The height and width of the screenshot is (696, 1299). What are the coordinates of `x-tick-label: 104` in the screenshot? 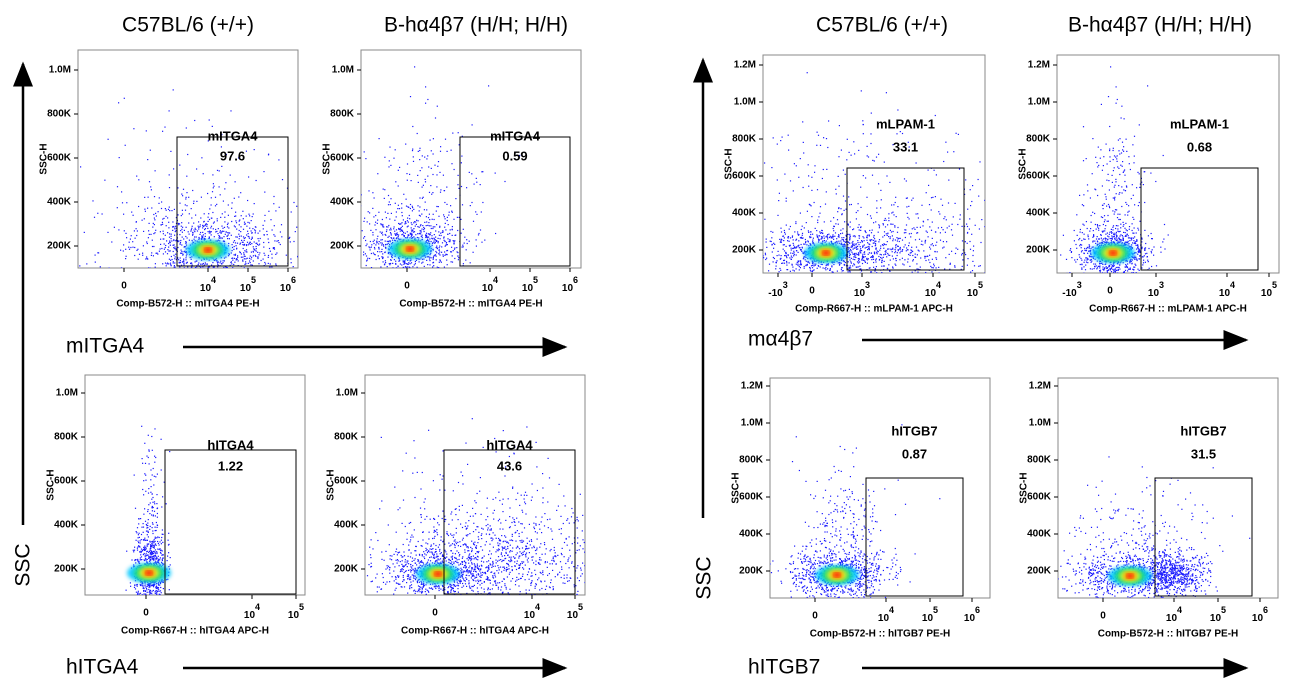 It's located at (252, 611).